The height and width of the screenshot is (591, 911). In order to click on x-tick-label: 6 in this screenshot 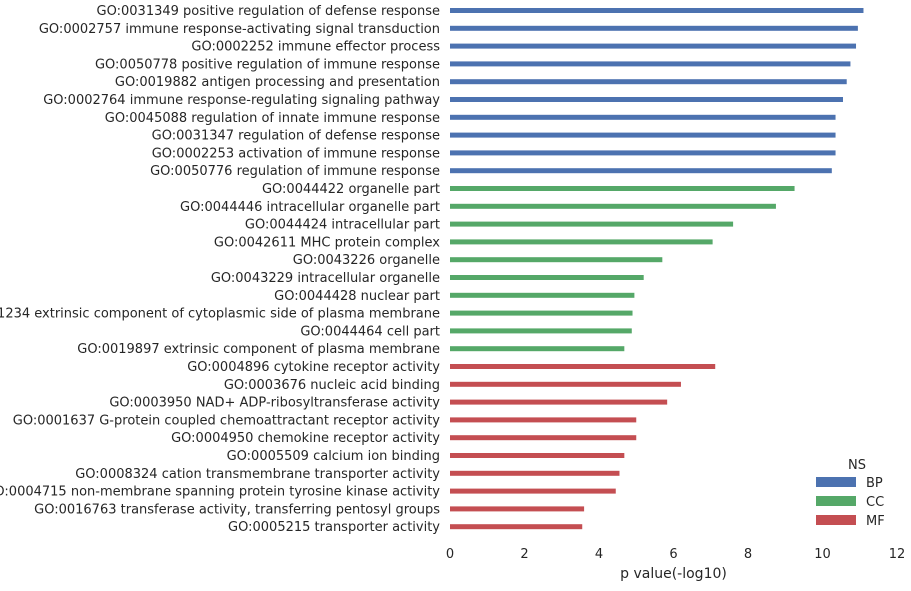, I will do `click(673, 554)`.